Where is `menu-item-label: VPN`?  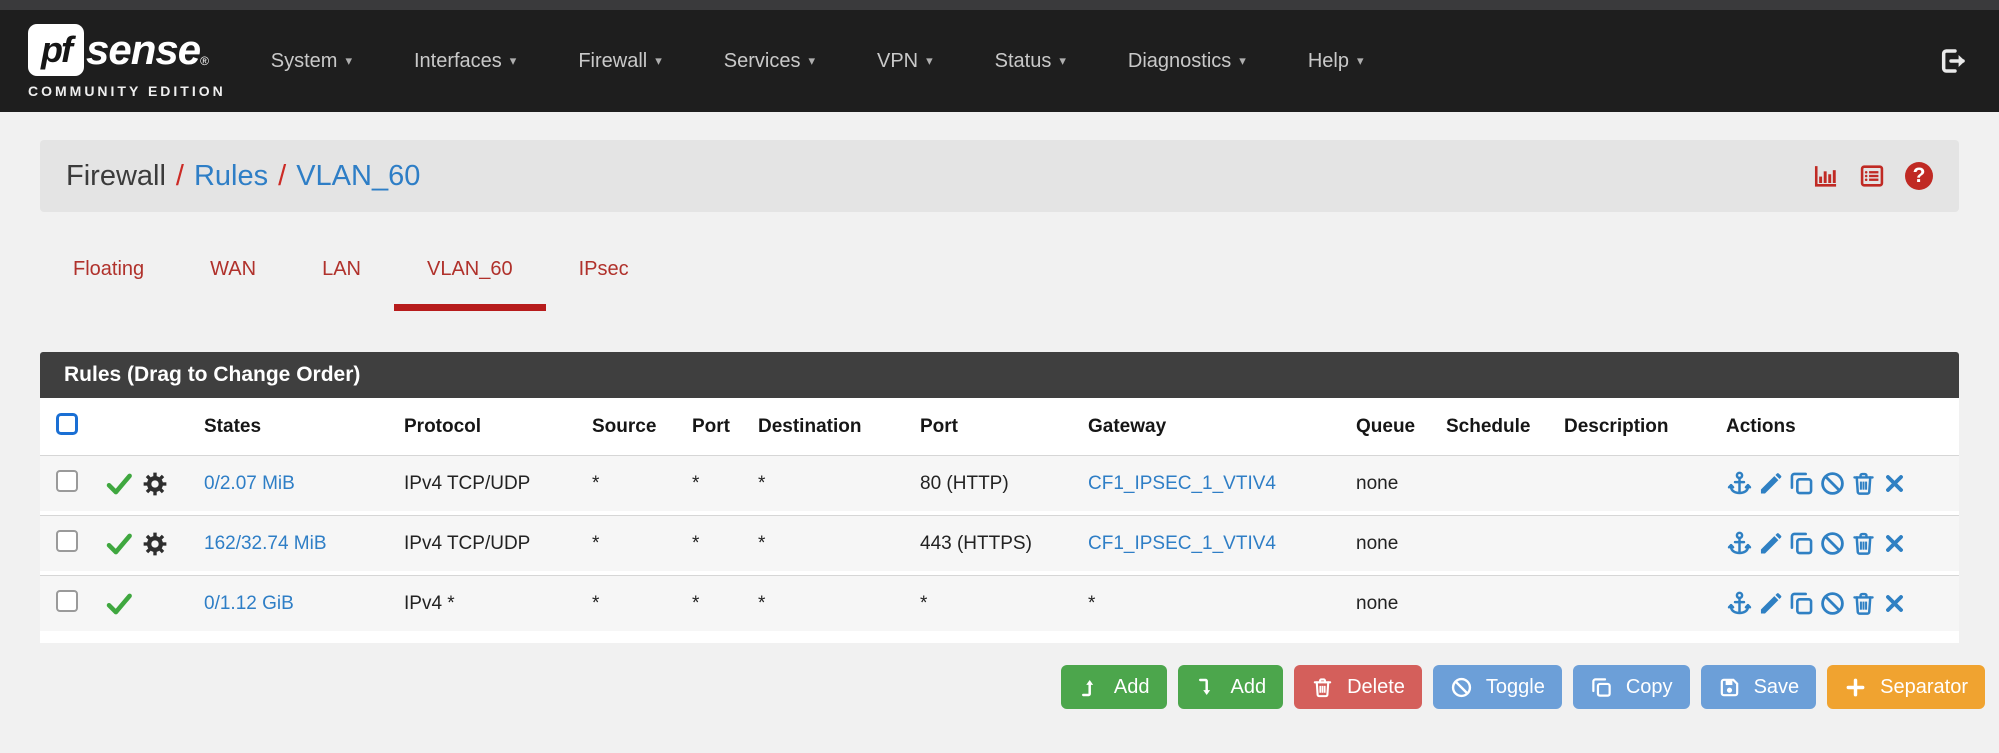 menu-item-label: VPN is located at coordinates (898, 60).